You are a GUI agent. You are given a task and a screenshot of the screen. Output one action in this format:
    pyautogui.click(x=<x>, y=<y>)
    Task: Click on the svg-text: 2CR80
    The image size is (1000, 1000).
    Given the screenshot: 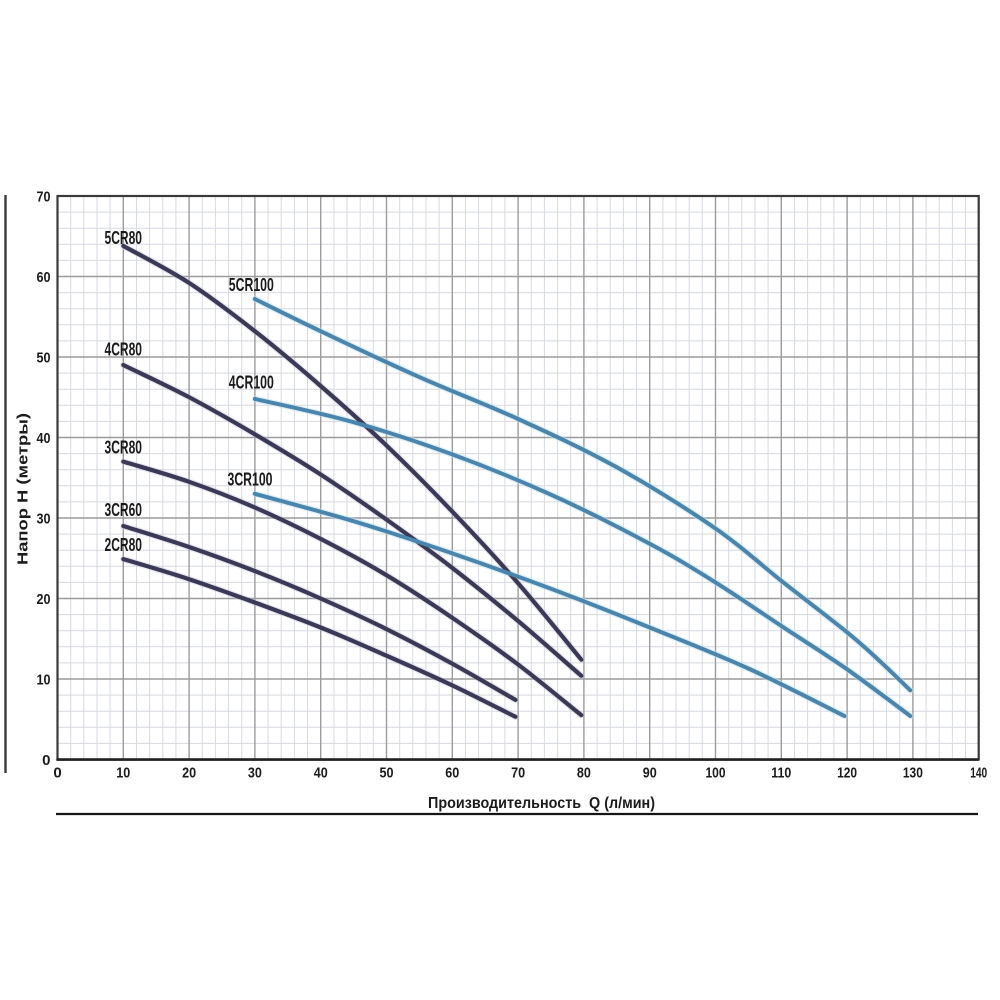 What is the action you would take?
    pyautogui.click(x=124, y=545)
    